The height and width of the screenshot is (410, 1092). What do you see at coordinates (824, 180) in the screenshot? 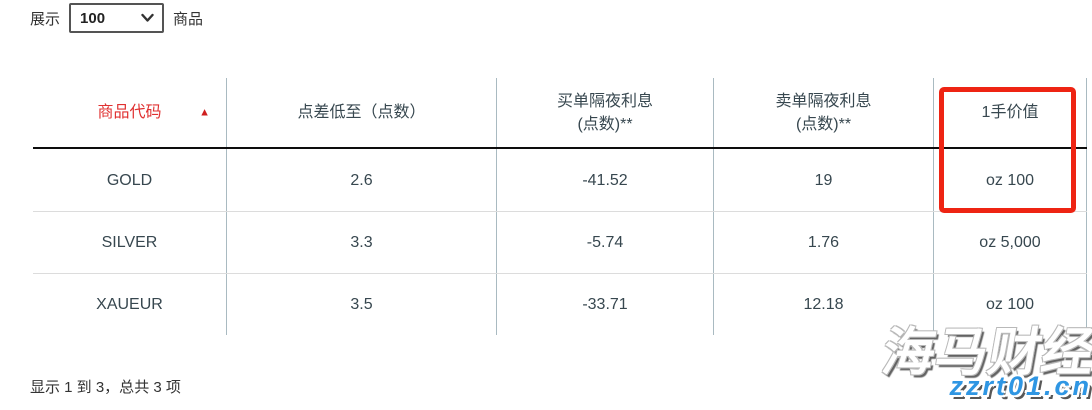
I see `cell-sell-swap: 19` at bounding box center [824, 180].